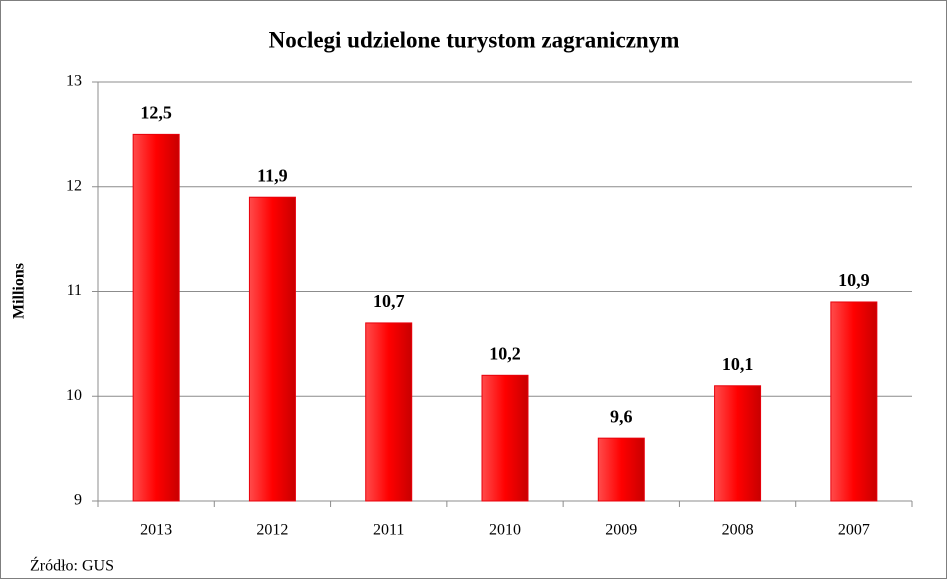  I want to click on x-tick-label: 2007, so click(854, 530).